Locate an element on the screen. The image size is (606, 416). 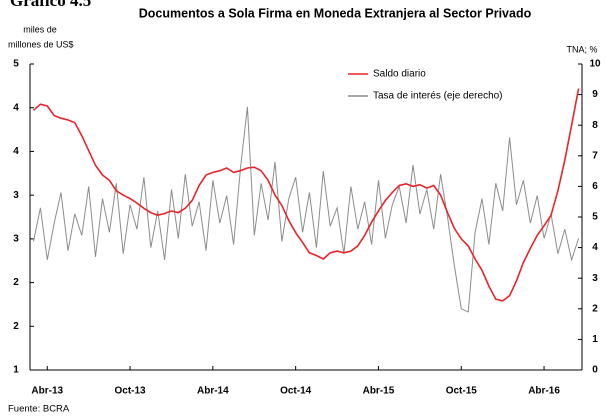
y2-axis-label: TNA; % is located at coordinates (581, 49).